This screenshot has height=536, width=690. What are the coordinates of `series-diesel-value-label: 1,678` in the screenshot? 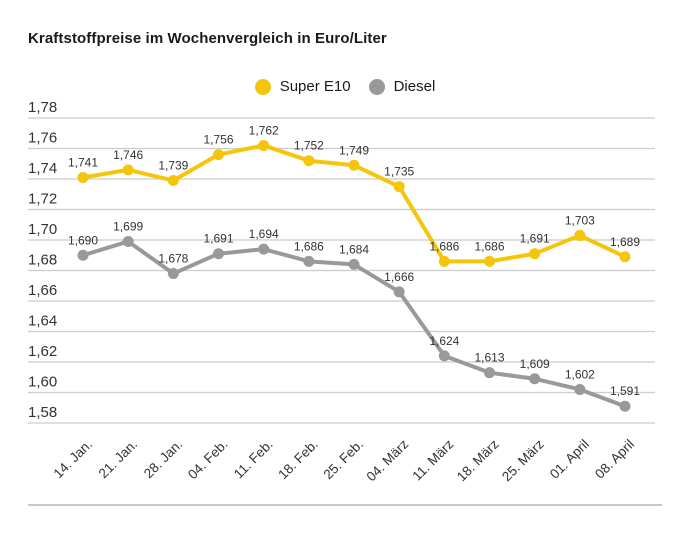 It's located at (173, 259).